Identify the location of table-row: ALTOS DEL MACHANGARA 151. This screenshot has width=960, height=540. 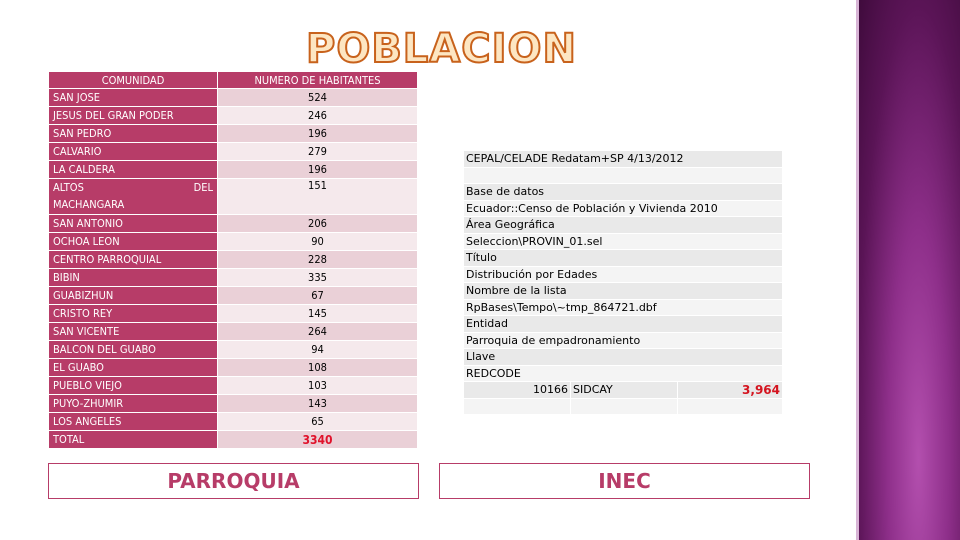
(233, 196).